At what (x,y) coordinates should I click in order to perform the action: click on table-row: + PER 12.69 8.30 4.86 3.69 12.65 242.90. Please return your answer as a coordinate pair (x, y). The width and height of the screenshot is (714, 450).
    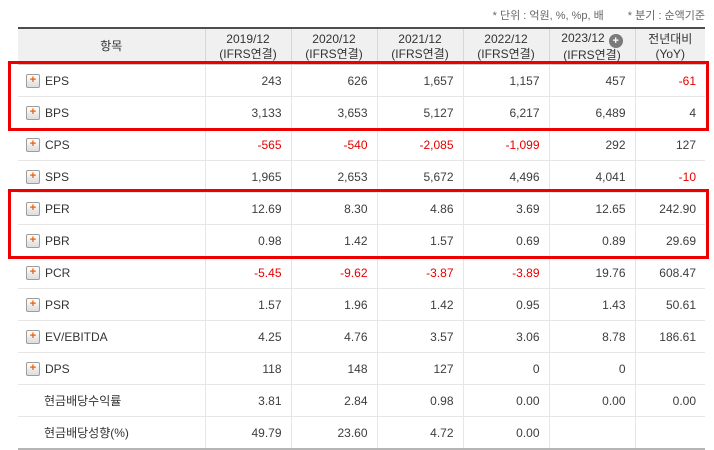
    Looking at the image, I should click on (361, 208).